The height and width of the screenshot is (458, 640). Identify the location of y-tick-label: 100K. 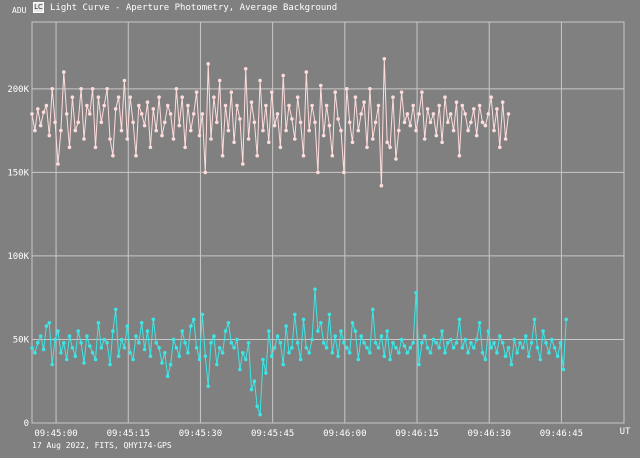
(18, 257).